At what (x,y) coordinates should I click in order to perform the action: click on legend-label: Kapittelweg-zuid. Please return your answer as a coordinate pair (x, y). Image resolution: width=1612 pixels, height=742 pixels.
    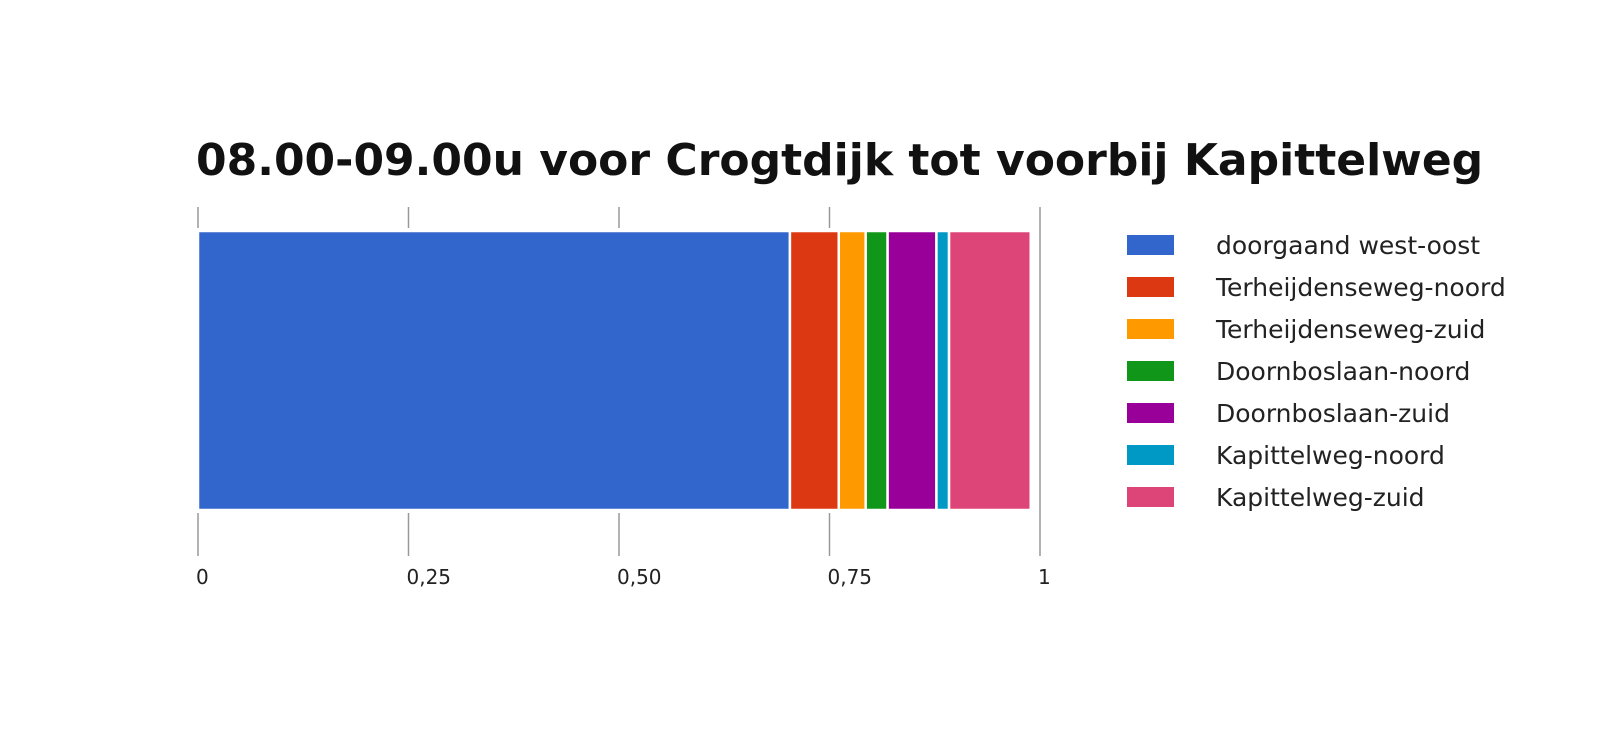
    Looking at the image, I should click on (1320, 497).